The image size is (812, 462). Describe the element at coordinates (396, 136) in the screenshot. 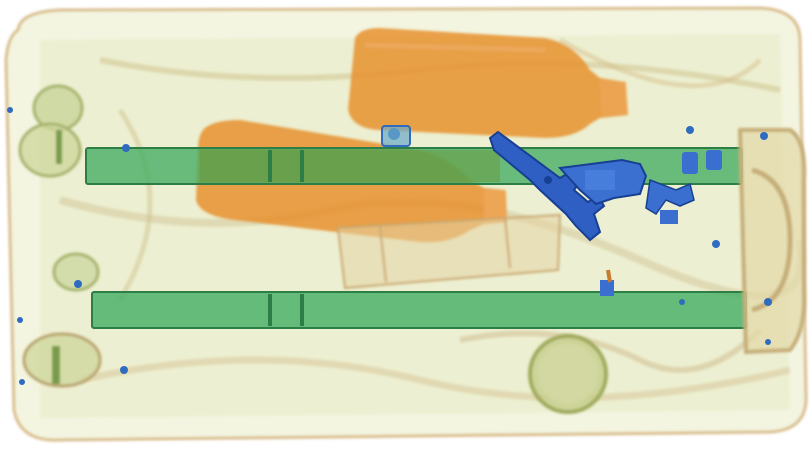

I see `luggage-tag` at that location.